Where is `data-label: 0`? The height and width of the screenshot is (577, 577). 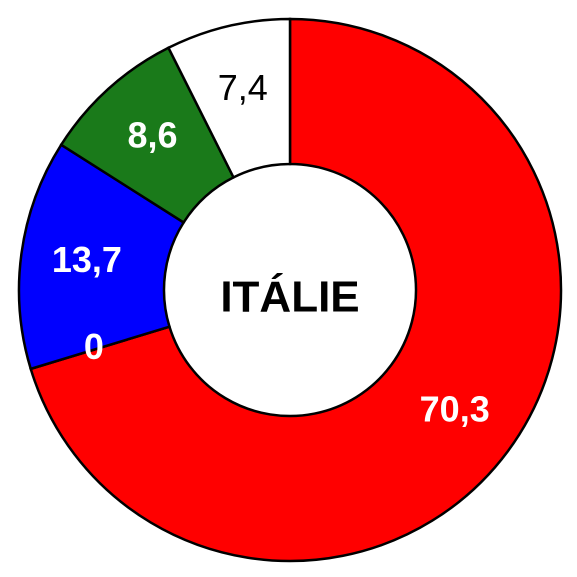
data-label: 0 is located at coordinates (94, 346).